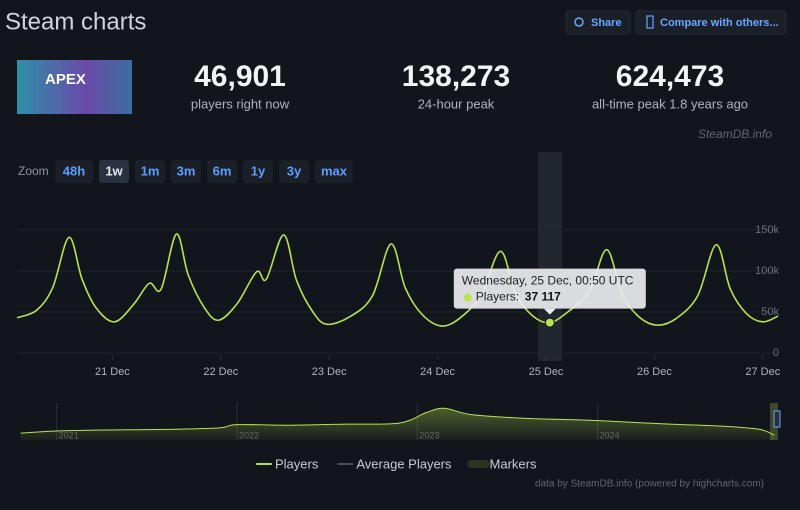 Image resolution: width=800 pixels, height=510 pixels. I want to click on zoom-option: 48h, so click(74, 170).